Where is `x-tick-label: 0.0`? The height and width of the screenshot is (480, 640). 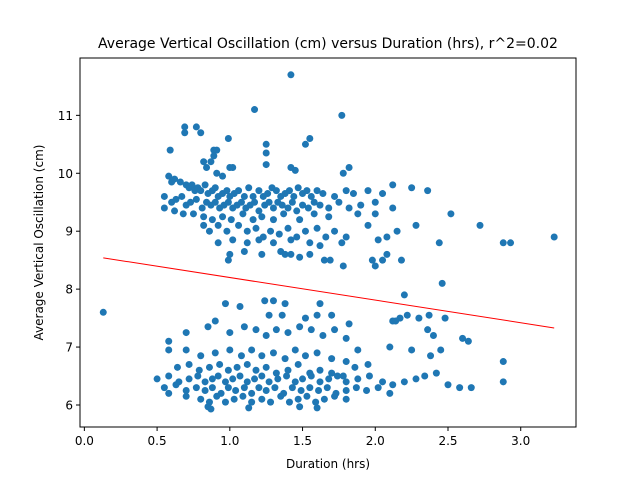
x-tick-label: 0.0 is located at coordinates (84, 441).